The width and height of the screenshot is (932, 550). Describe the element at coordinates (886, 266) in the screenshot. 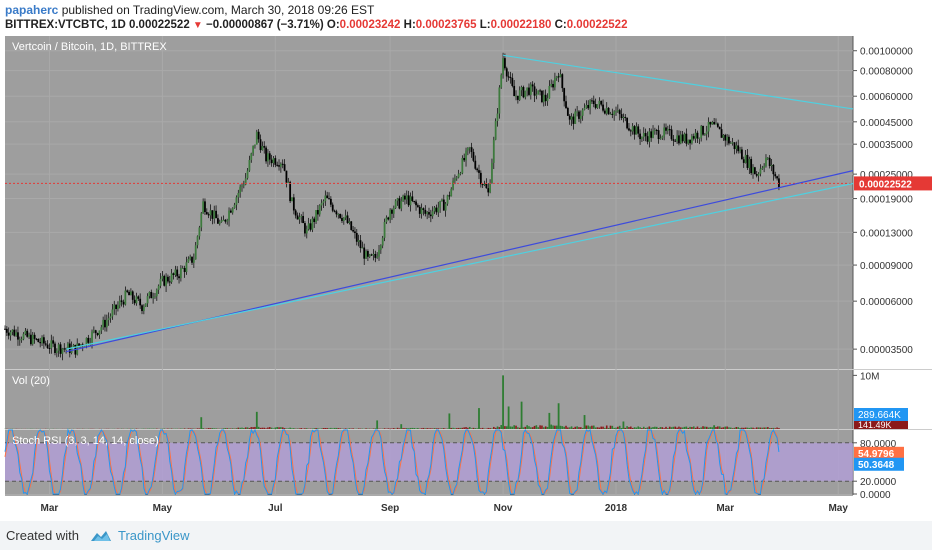

I see `y-tick-label: 0.00009000` at that location.